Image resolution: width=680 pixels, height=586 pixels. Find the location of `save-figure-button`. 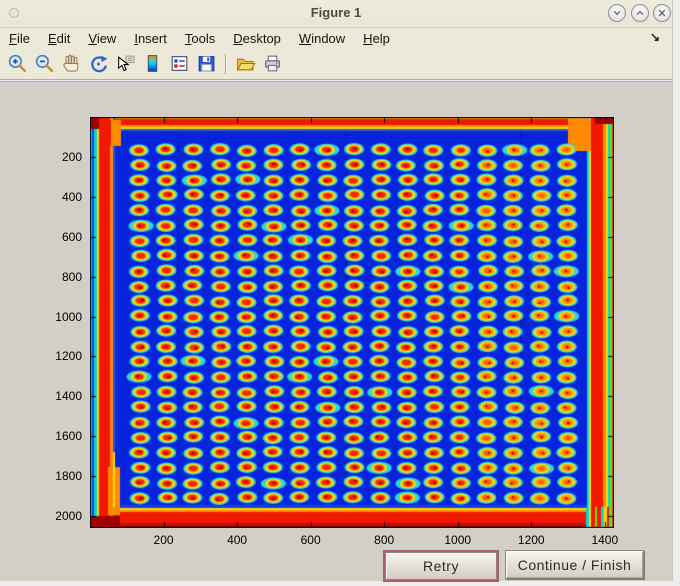

save-figure-button is located at coordinates (206, 64).